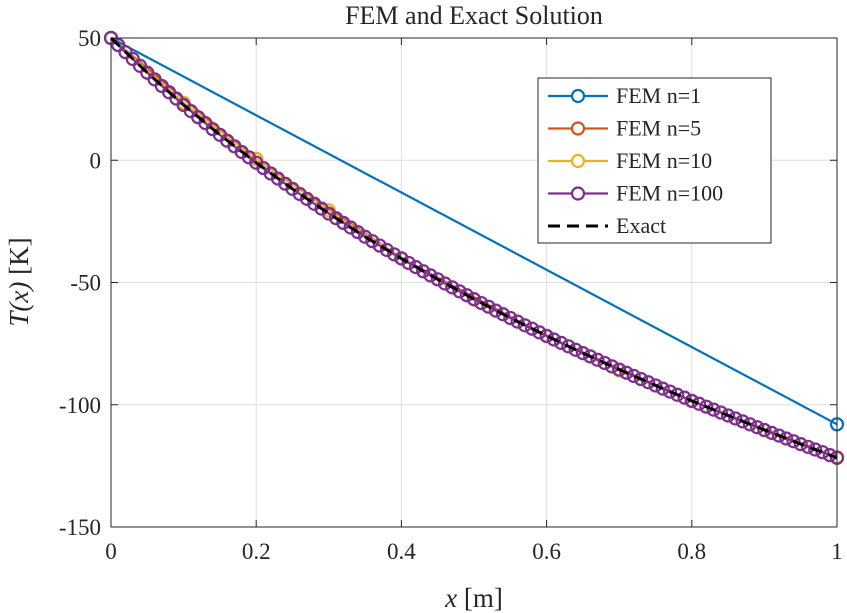 The width and height of the screenshot is (847, 613). What do you see at coordinates (256, 551) in the screenshot?
I see `x-tick-label: 0.2` at bounding box center [256, 551].